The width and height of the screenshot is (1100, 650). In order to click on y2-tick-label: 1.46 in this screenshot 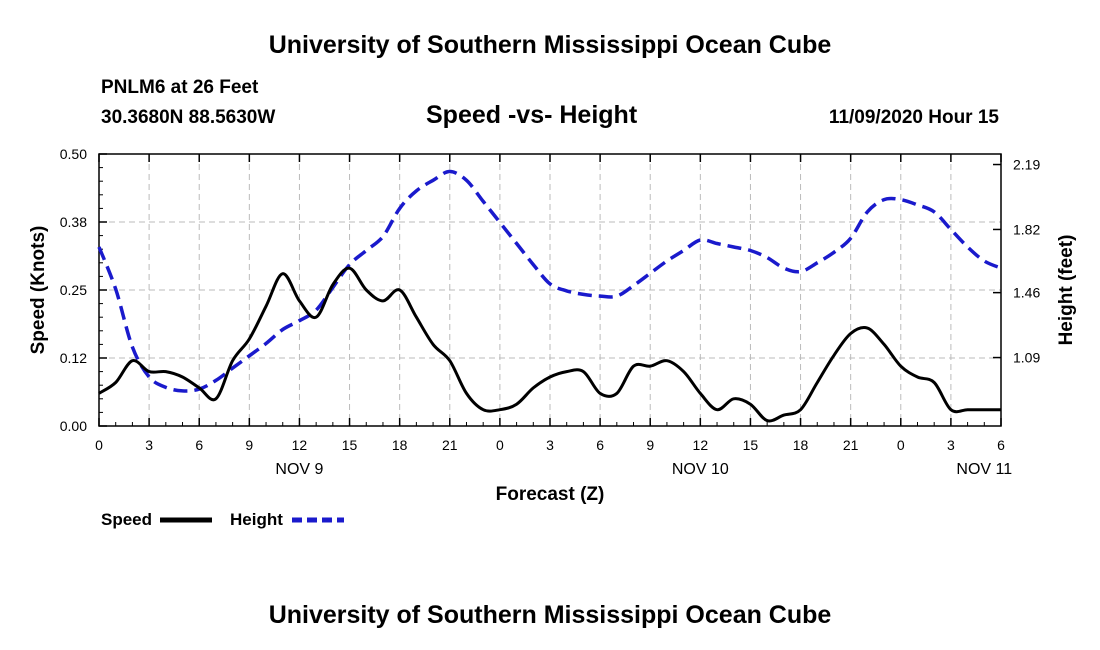, I will do `click(1026, 293)`.